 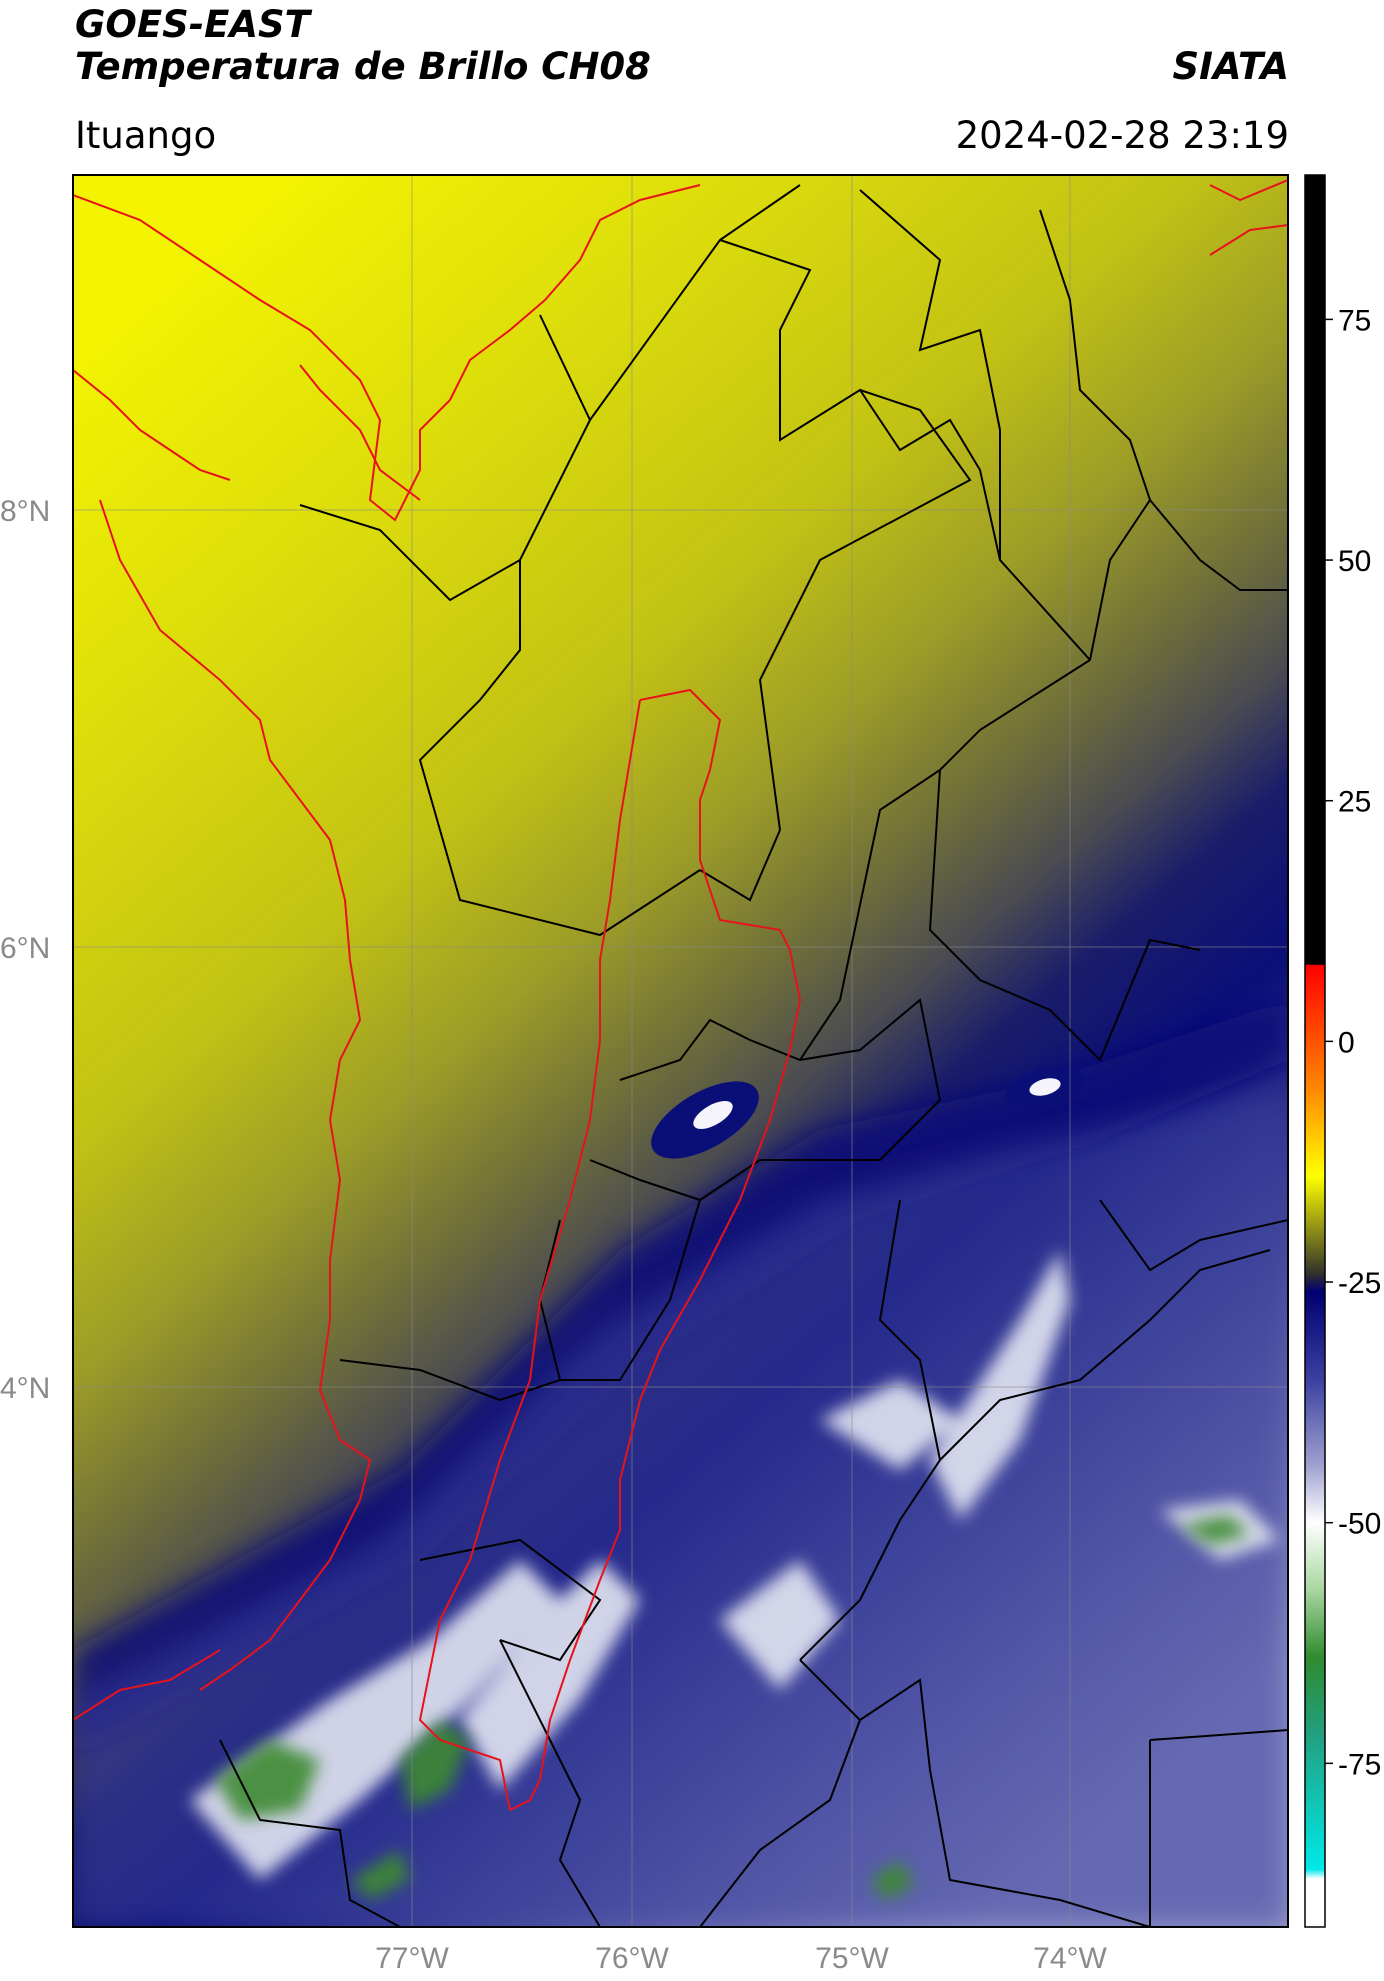 I want to click on lat-labels: 8°N 6°N 4°N, so click(x=25, y=950).